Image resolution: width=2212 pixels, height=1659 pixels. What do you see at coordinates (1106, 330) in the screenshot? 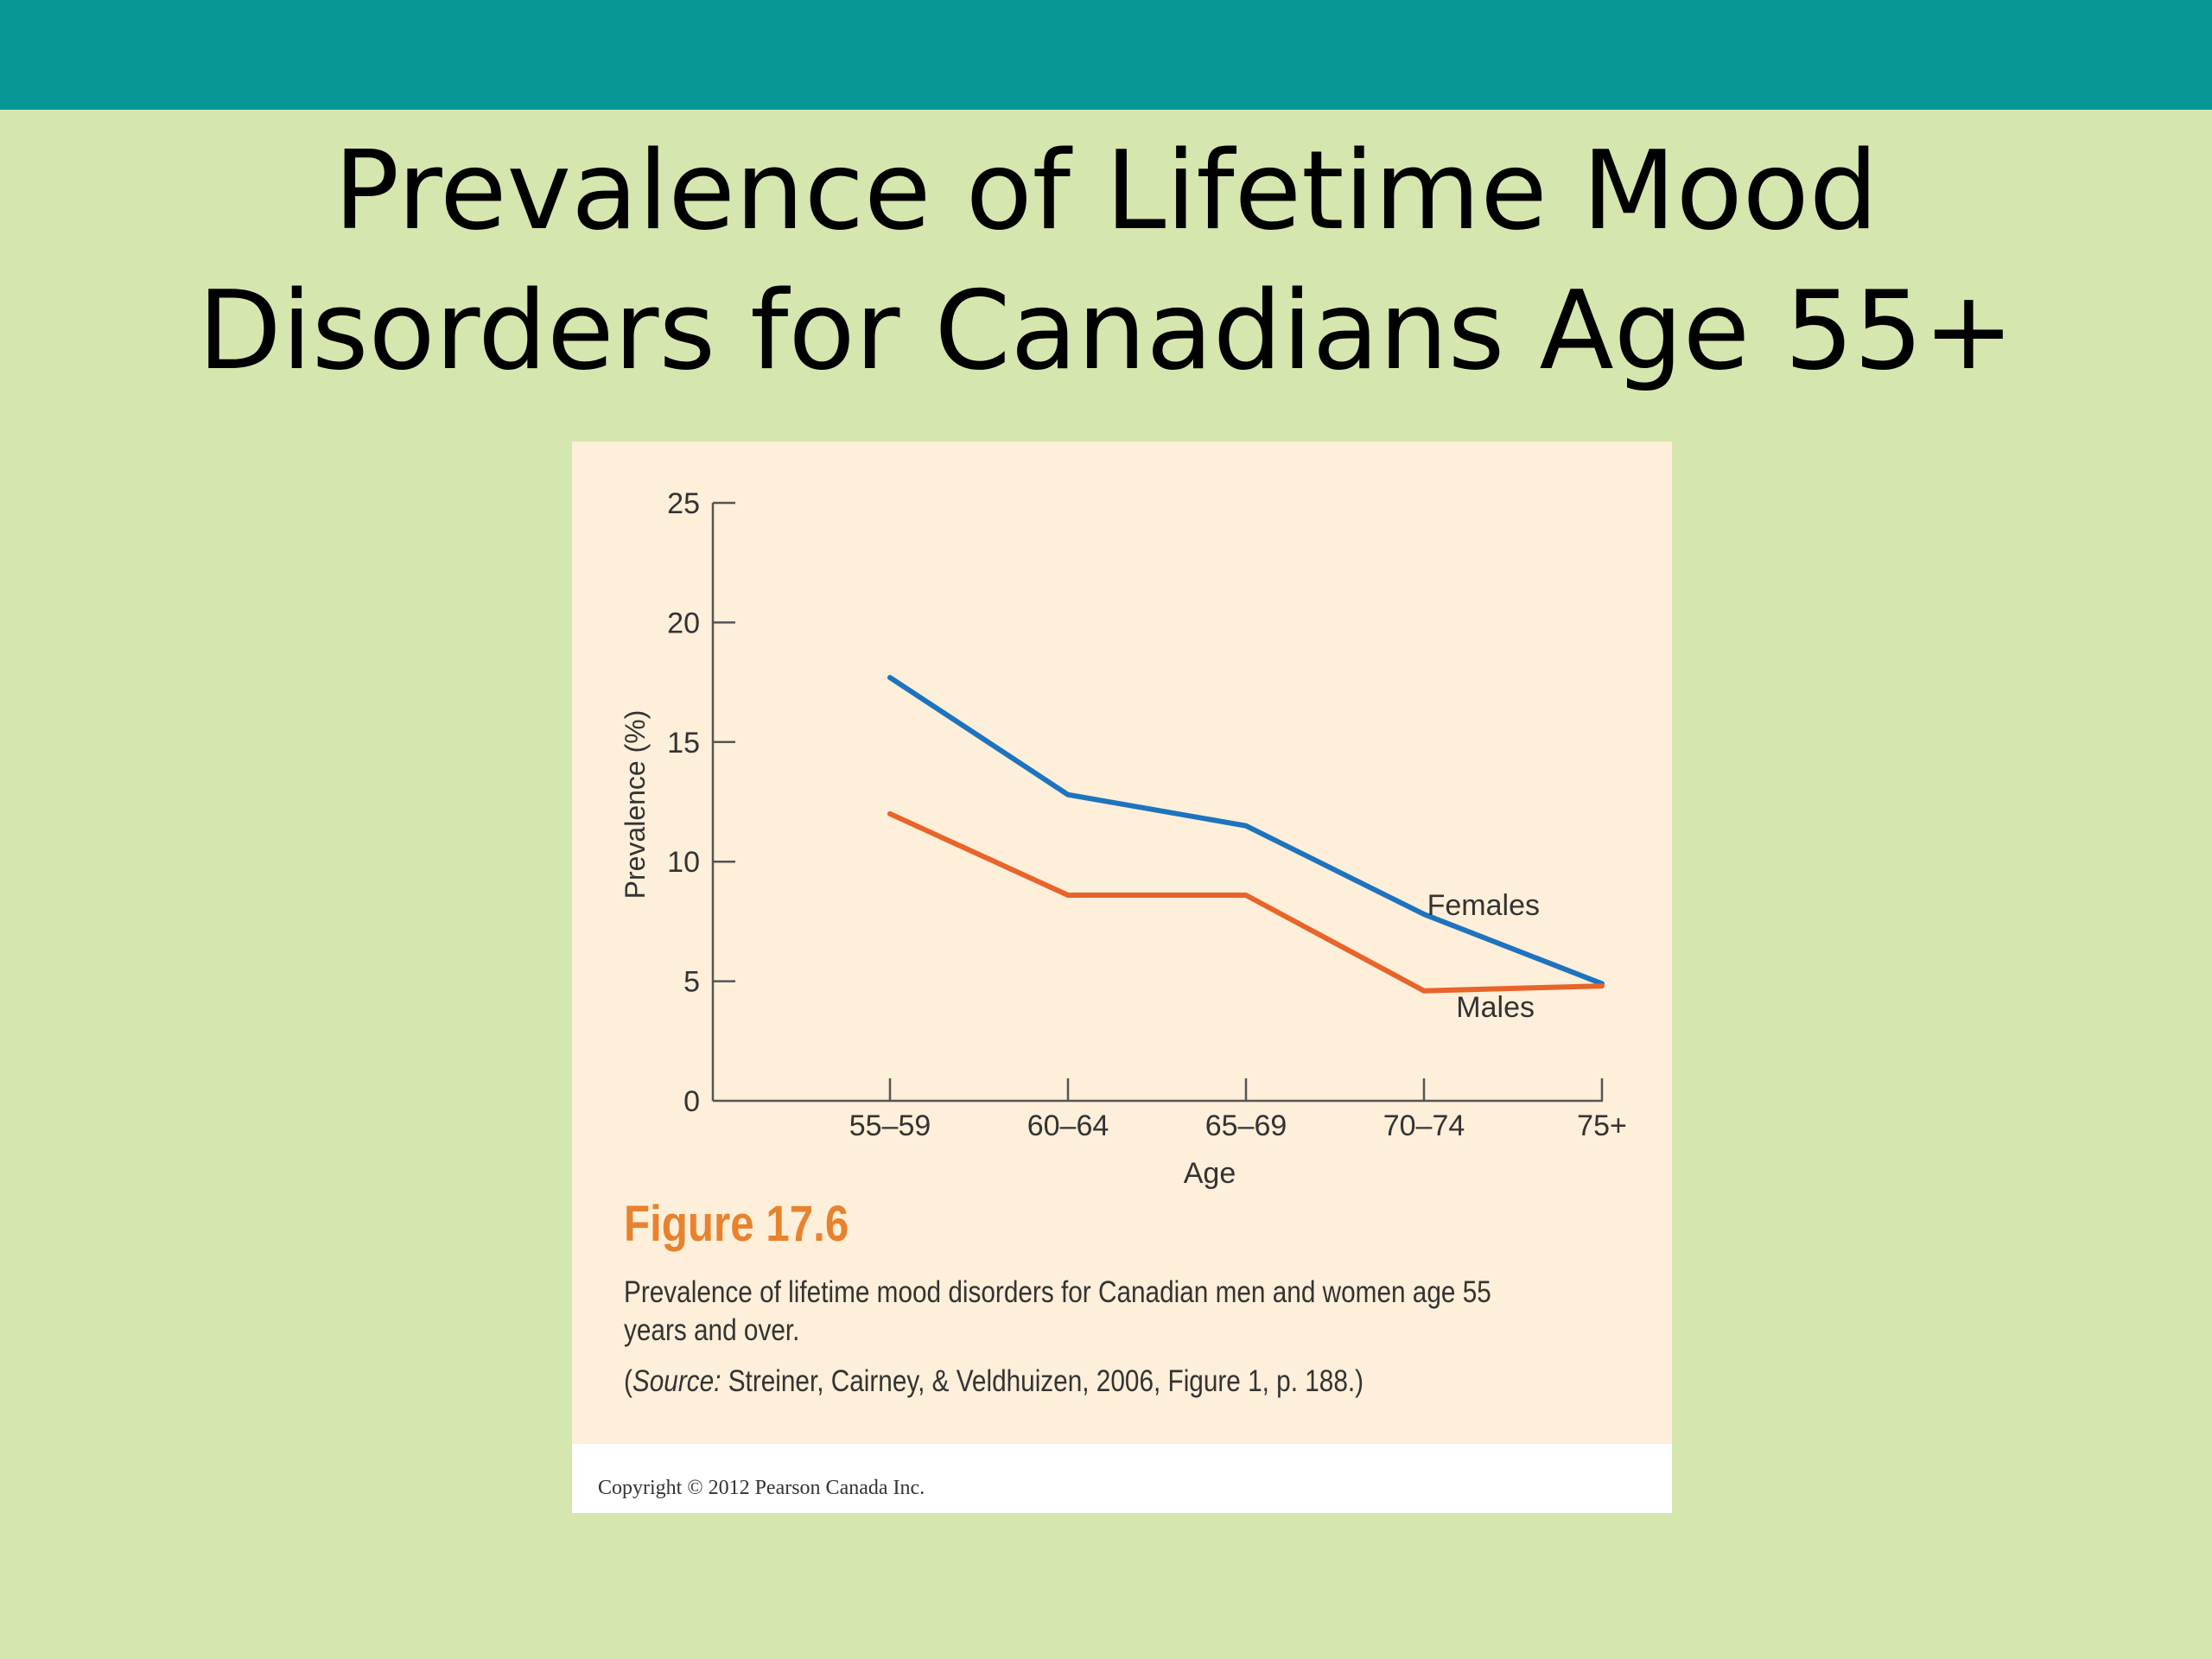
I see `slide-title-line-2: Disorders for Canadians Age 55+` at bounding box center [1106, 330].